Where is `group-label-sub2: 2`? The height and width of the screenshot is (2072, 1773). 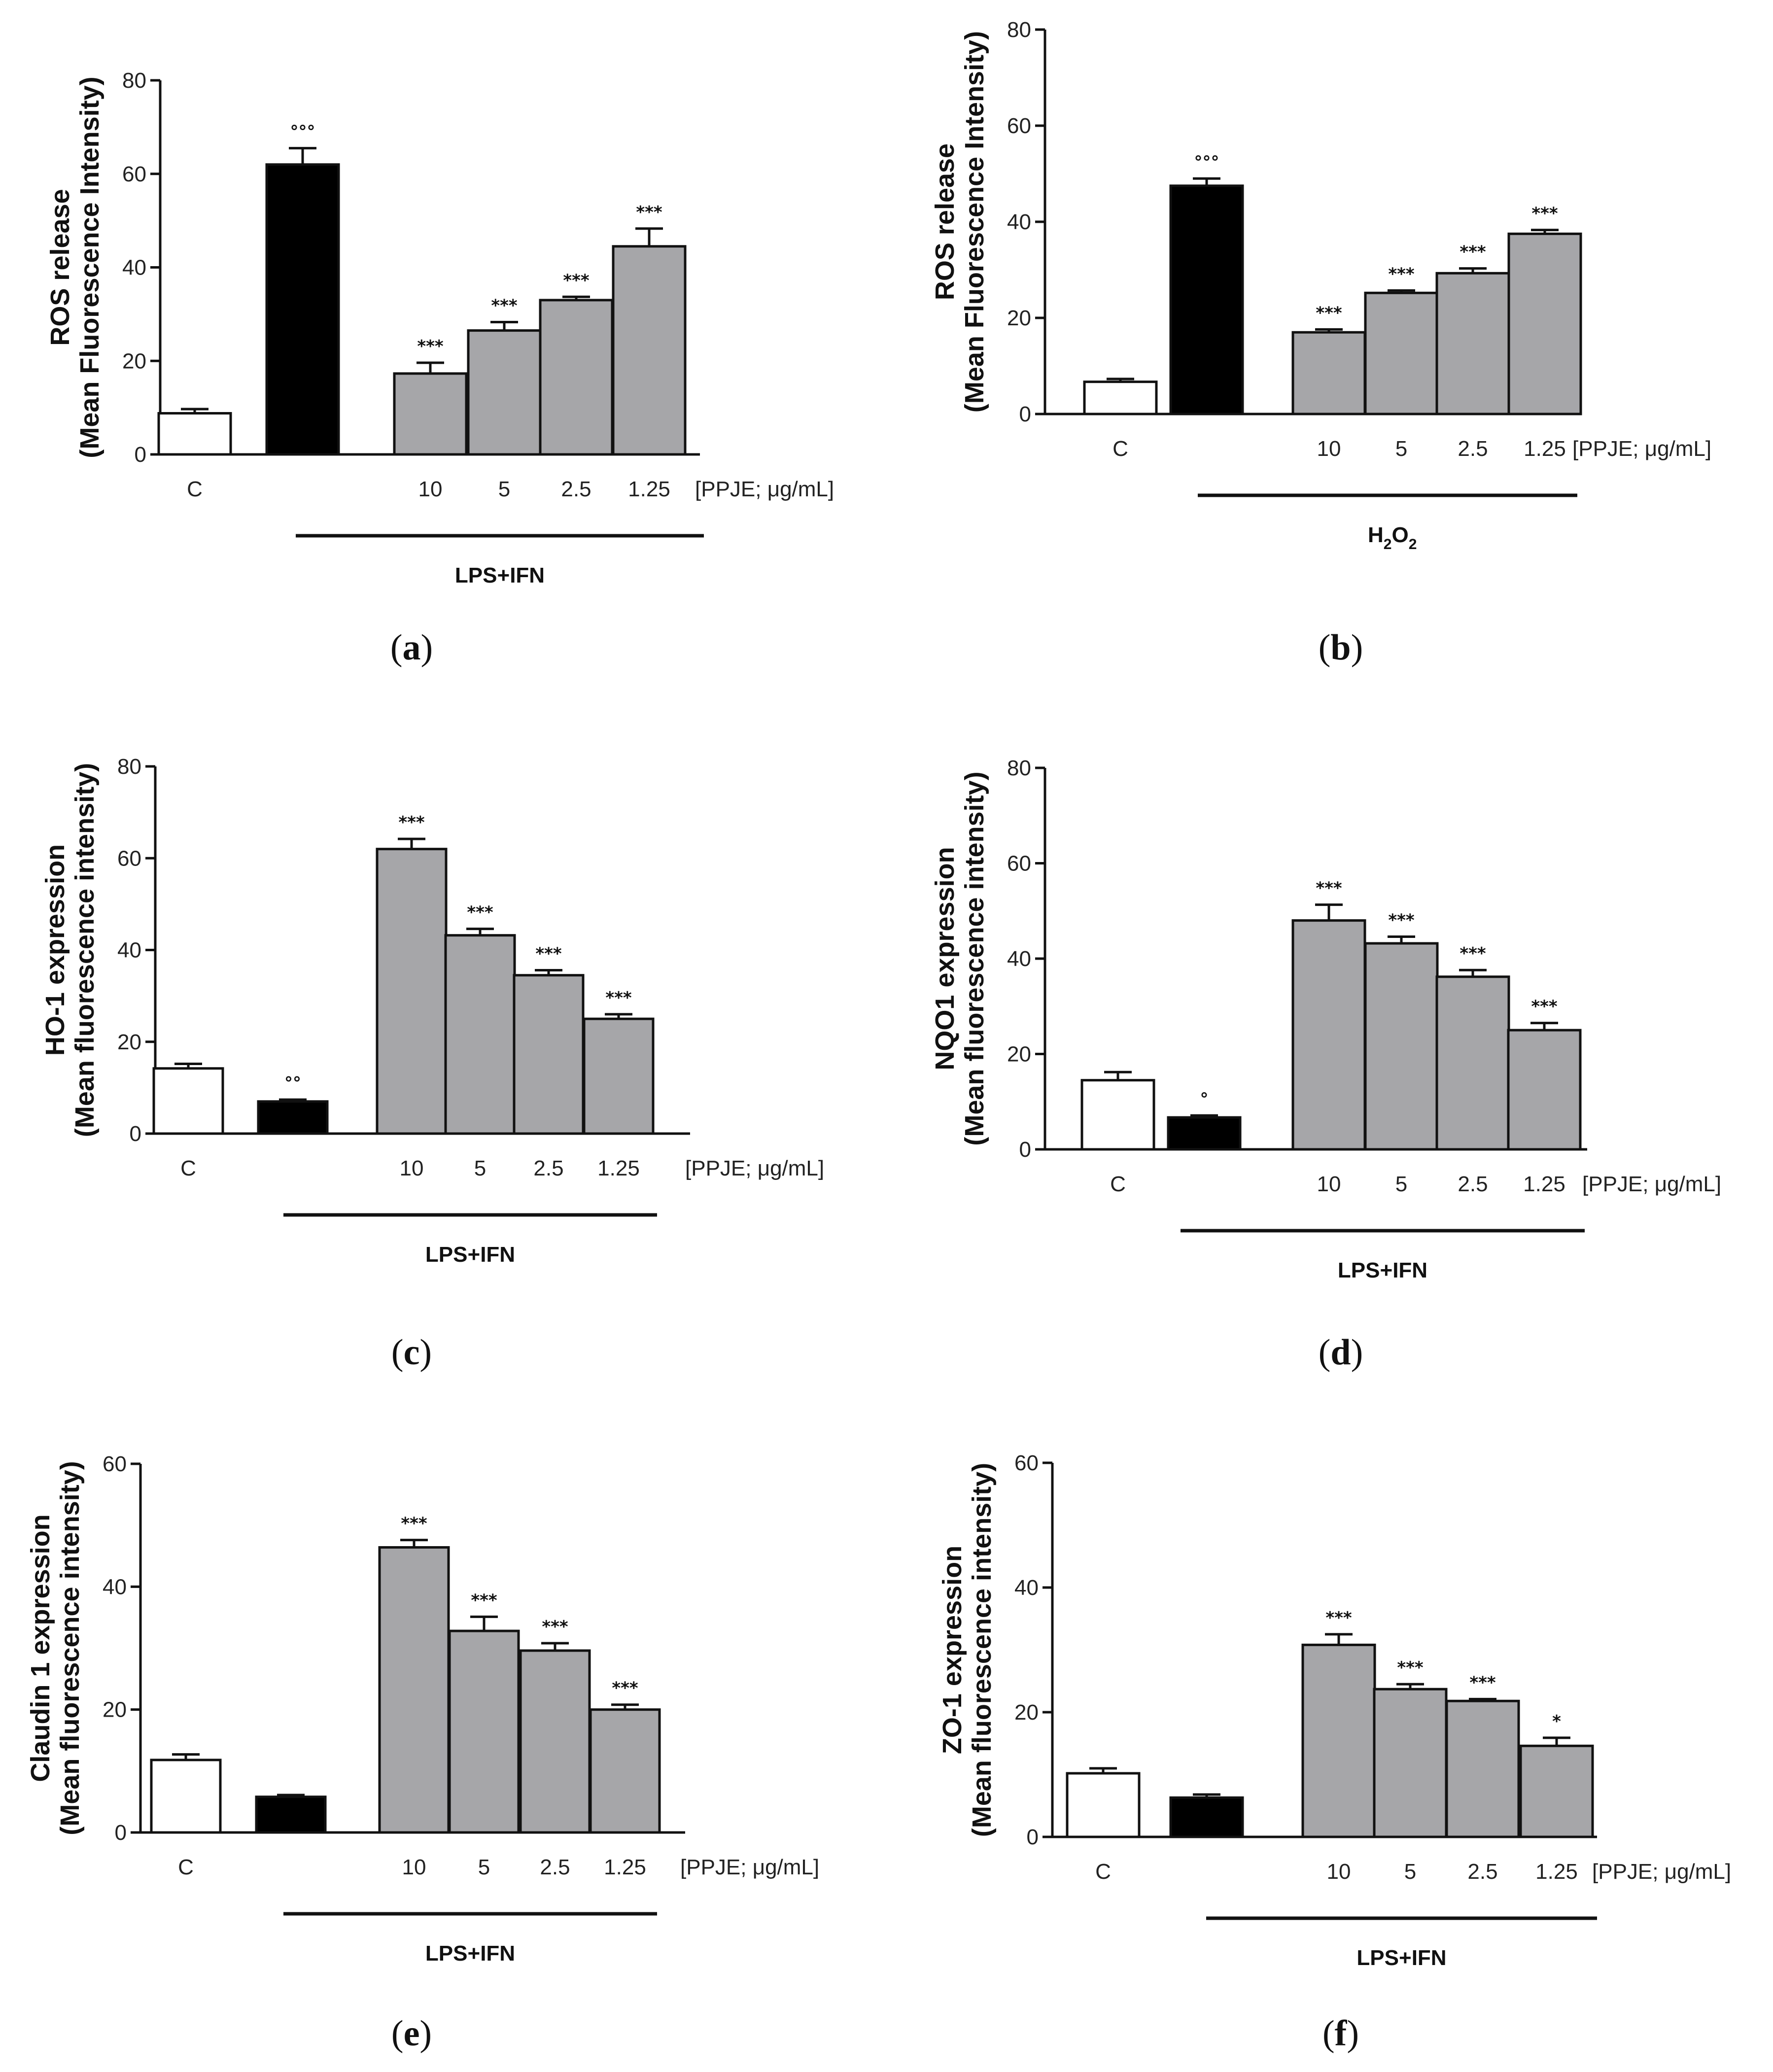
group-label-sub2: 2 is located at coordinates (1413, 544).